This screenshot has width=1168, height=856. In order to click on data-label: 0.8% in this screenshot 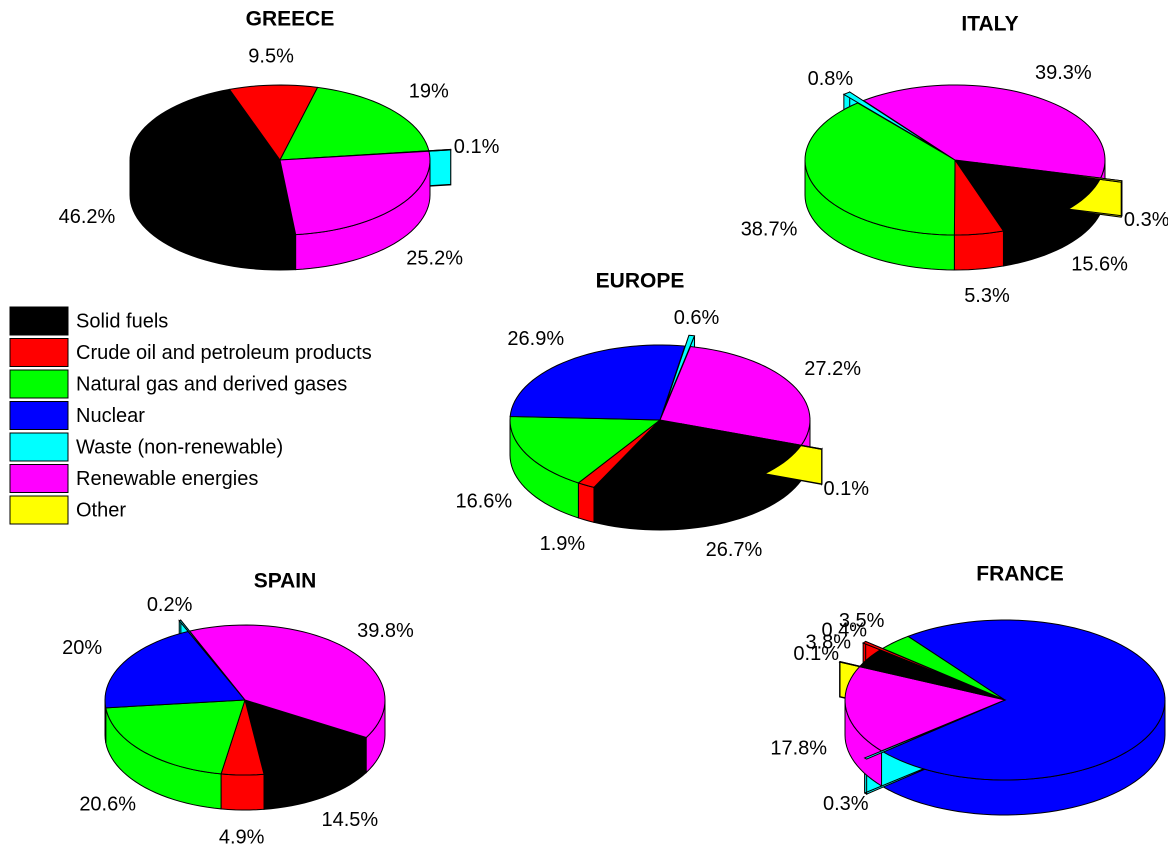, I will do `click(831, 79)`.